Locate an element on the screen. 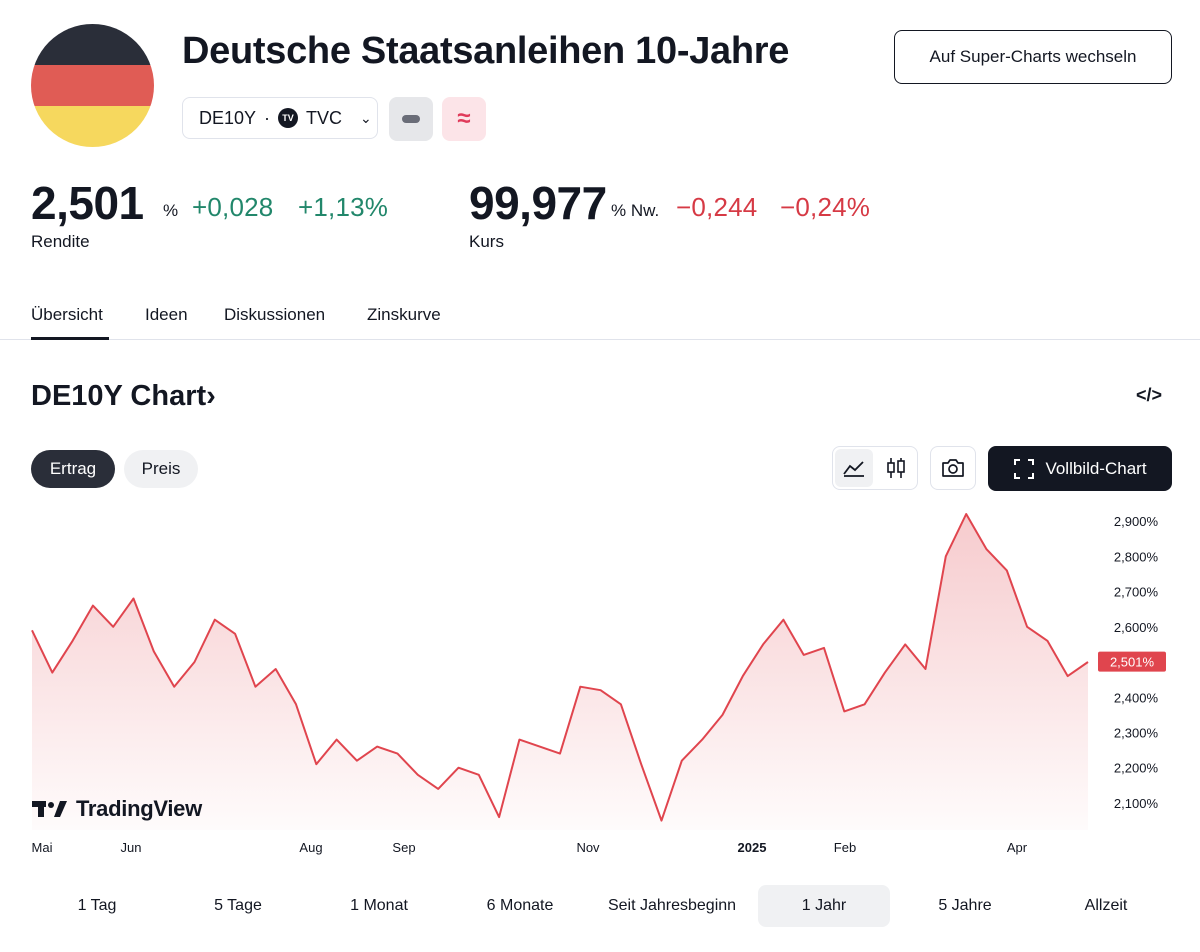 This screenshot has width=1200, height=952. y-tick-label: 2,100% is located at coordinates (1136, 803).